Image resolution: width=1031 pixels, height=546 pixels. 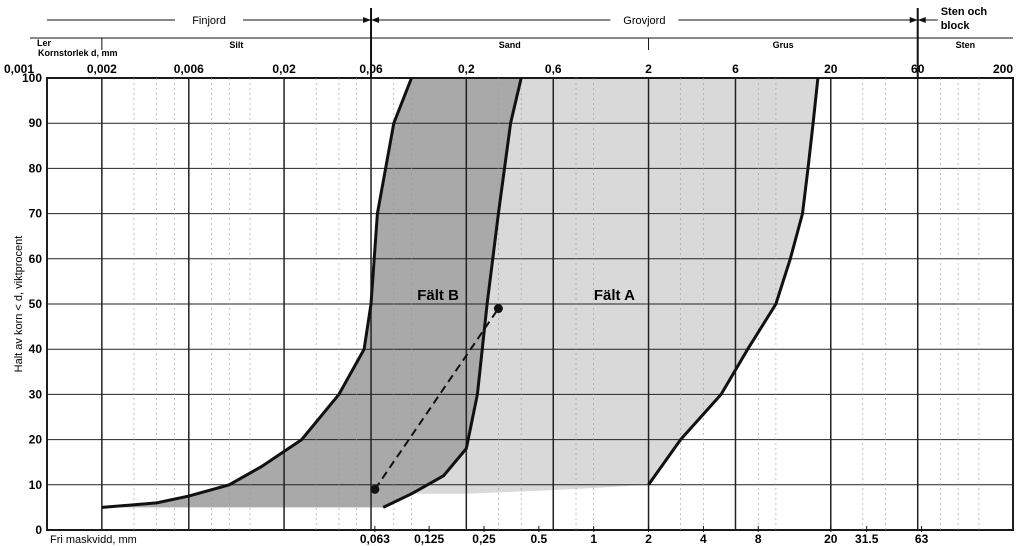 I want to click on bottom-tick-label: 0,125, so click(x=429, y=539).